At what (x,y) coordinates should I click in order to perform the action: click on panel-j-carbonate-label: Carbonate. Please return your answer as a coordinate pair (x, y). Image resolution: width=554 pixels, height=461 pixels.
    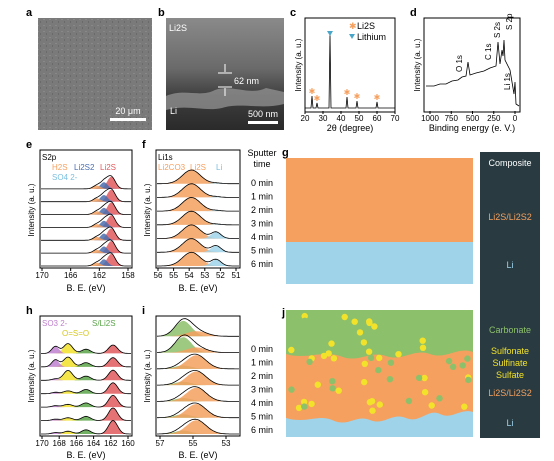
    Looking at the image, I should click on (510, 330).